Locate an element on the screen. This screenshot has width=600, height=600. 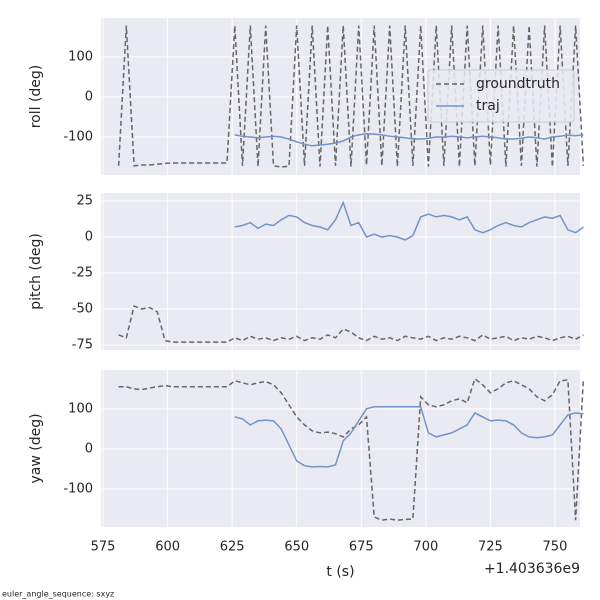
x-axis-label: t (s) is located at coordinates (340, 572).